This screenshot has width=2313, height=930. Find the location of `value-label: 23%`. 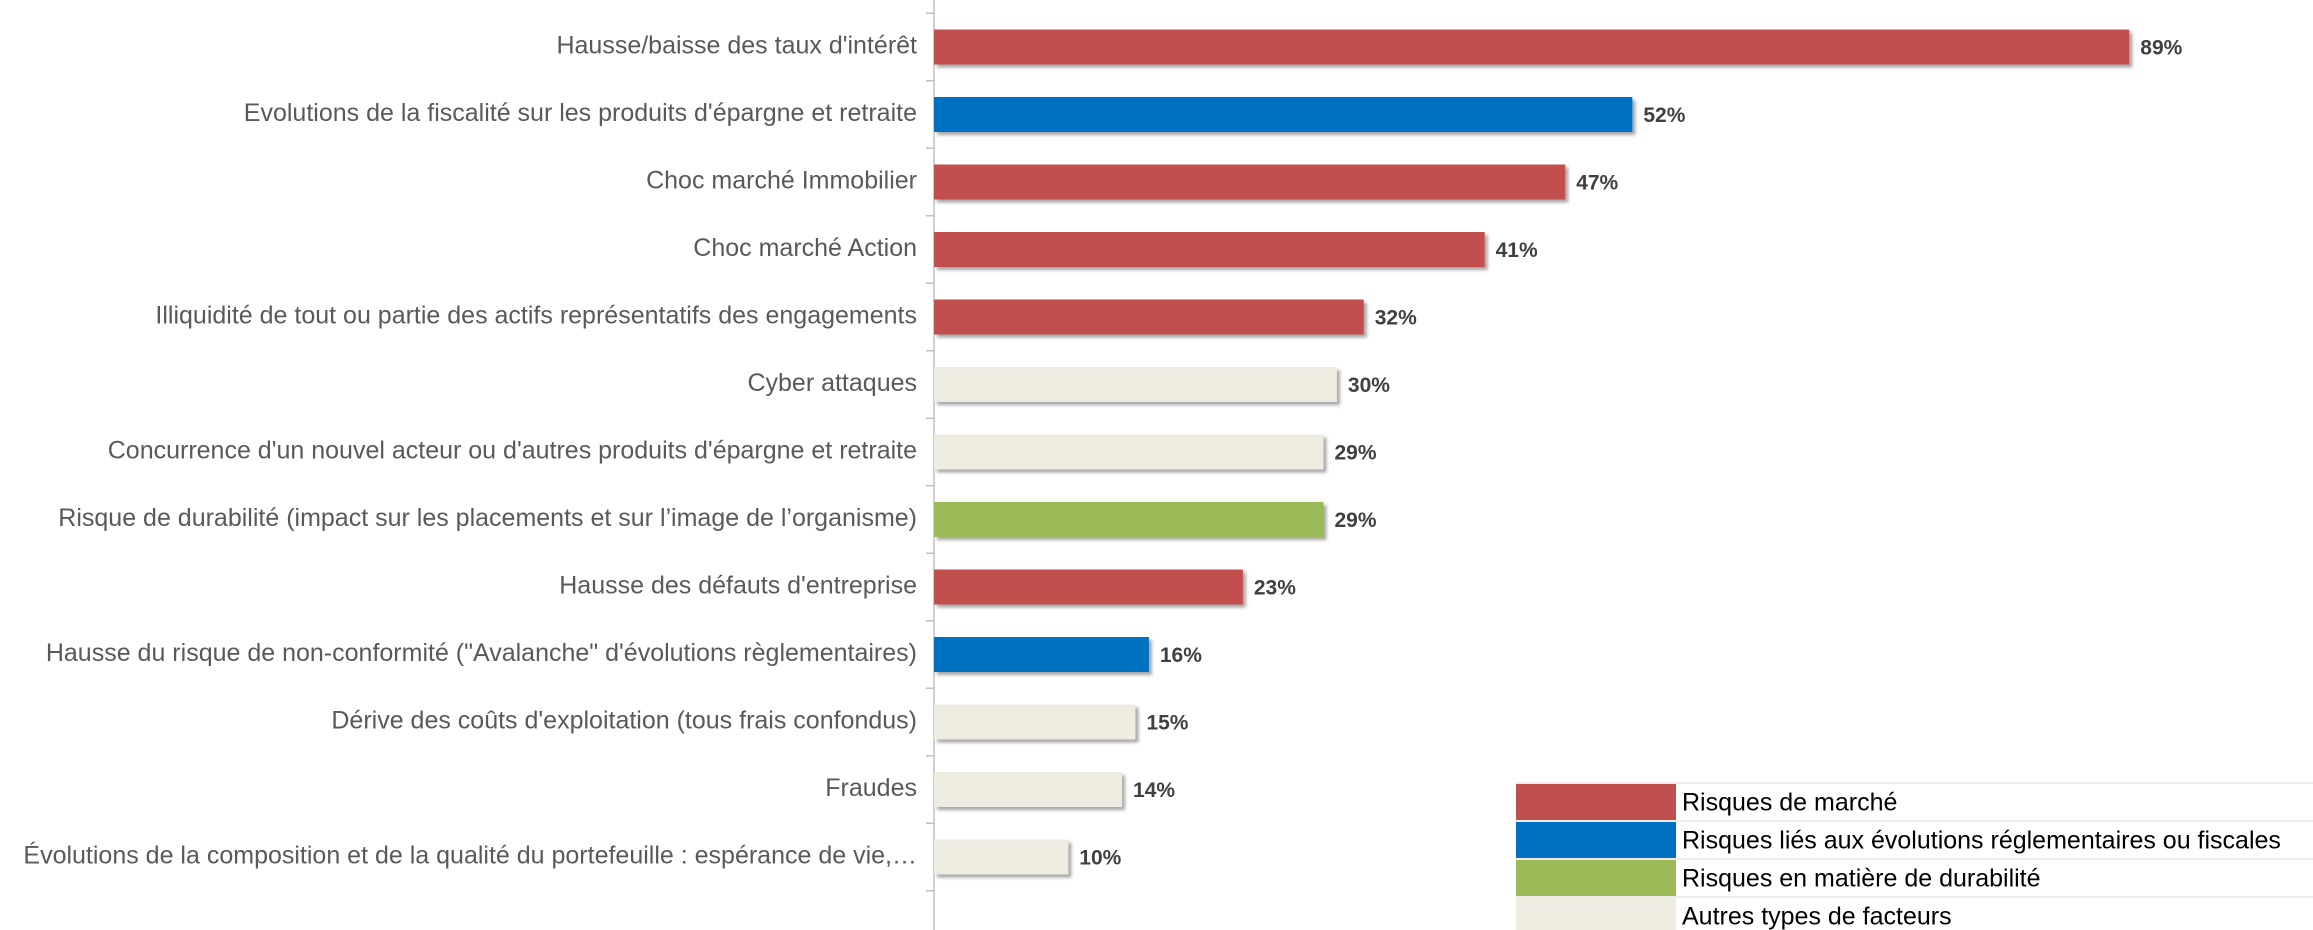

value-label: 23% is located at coordinates (1275, 588).